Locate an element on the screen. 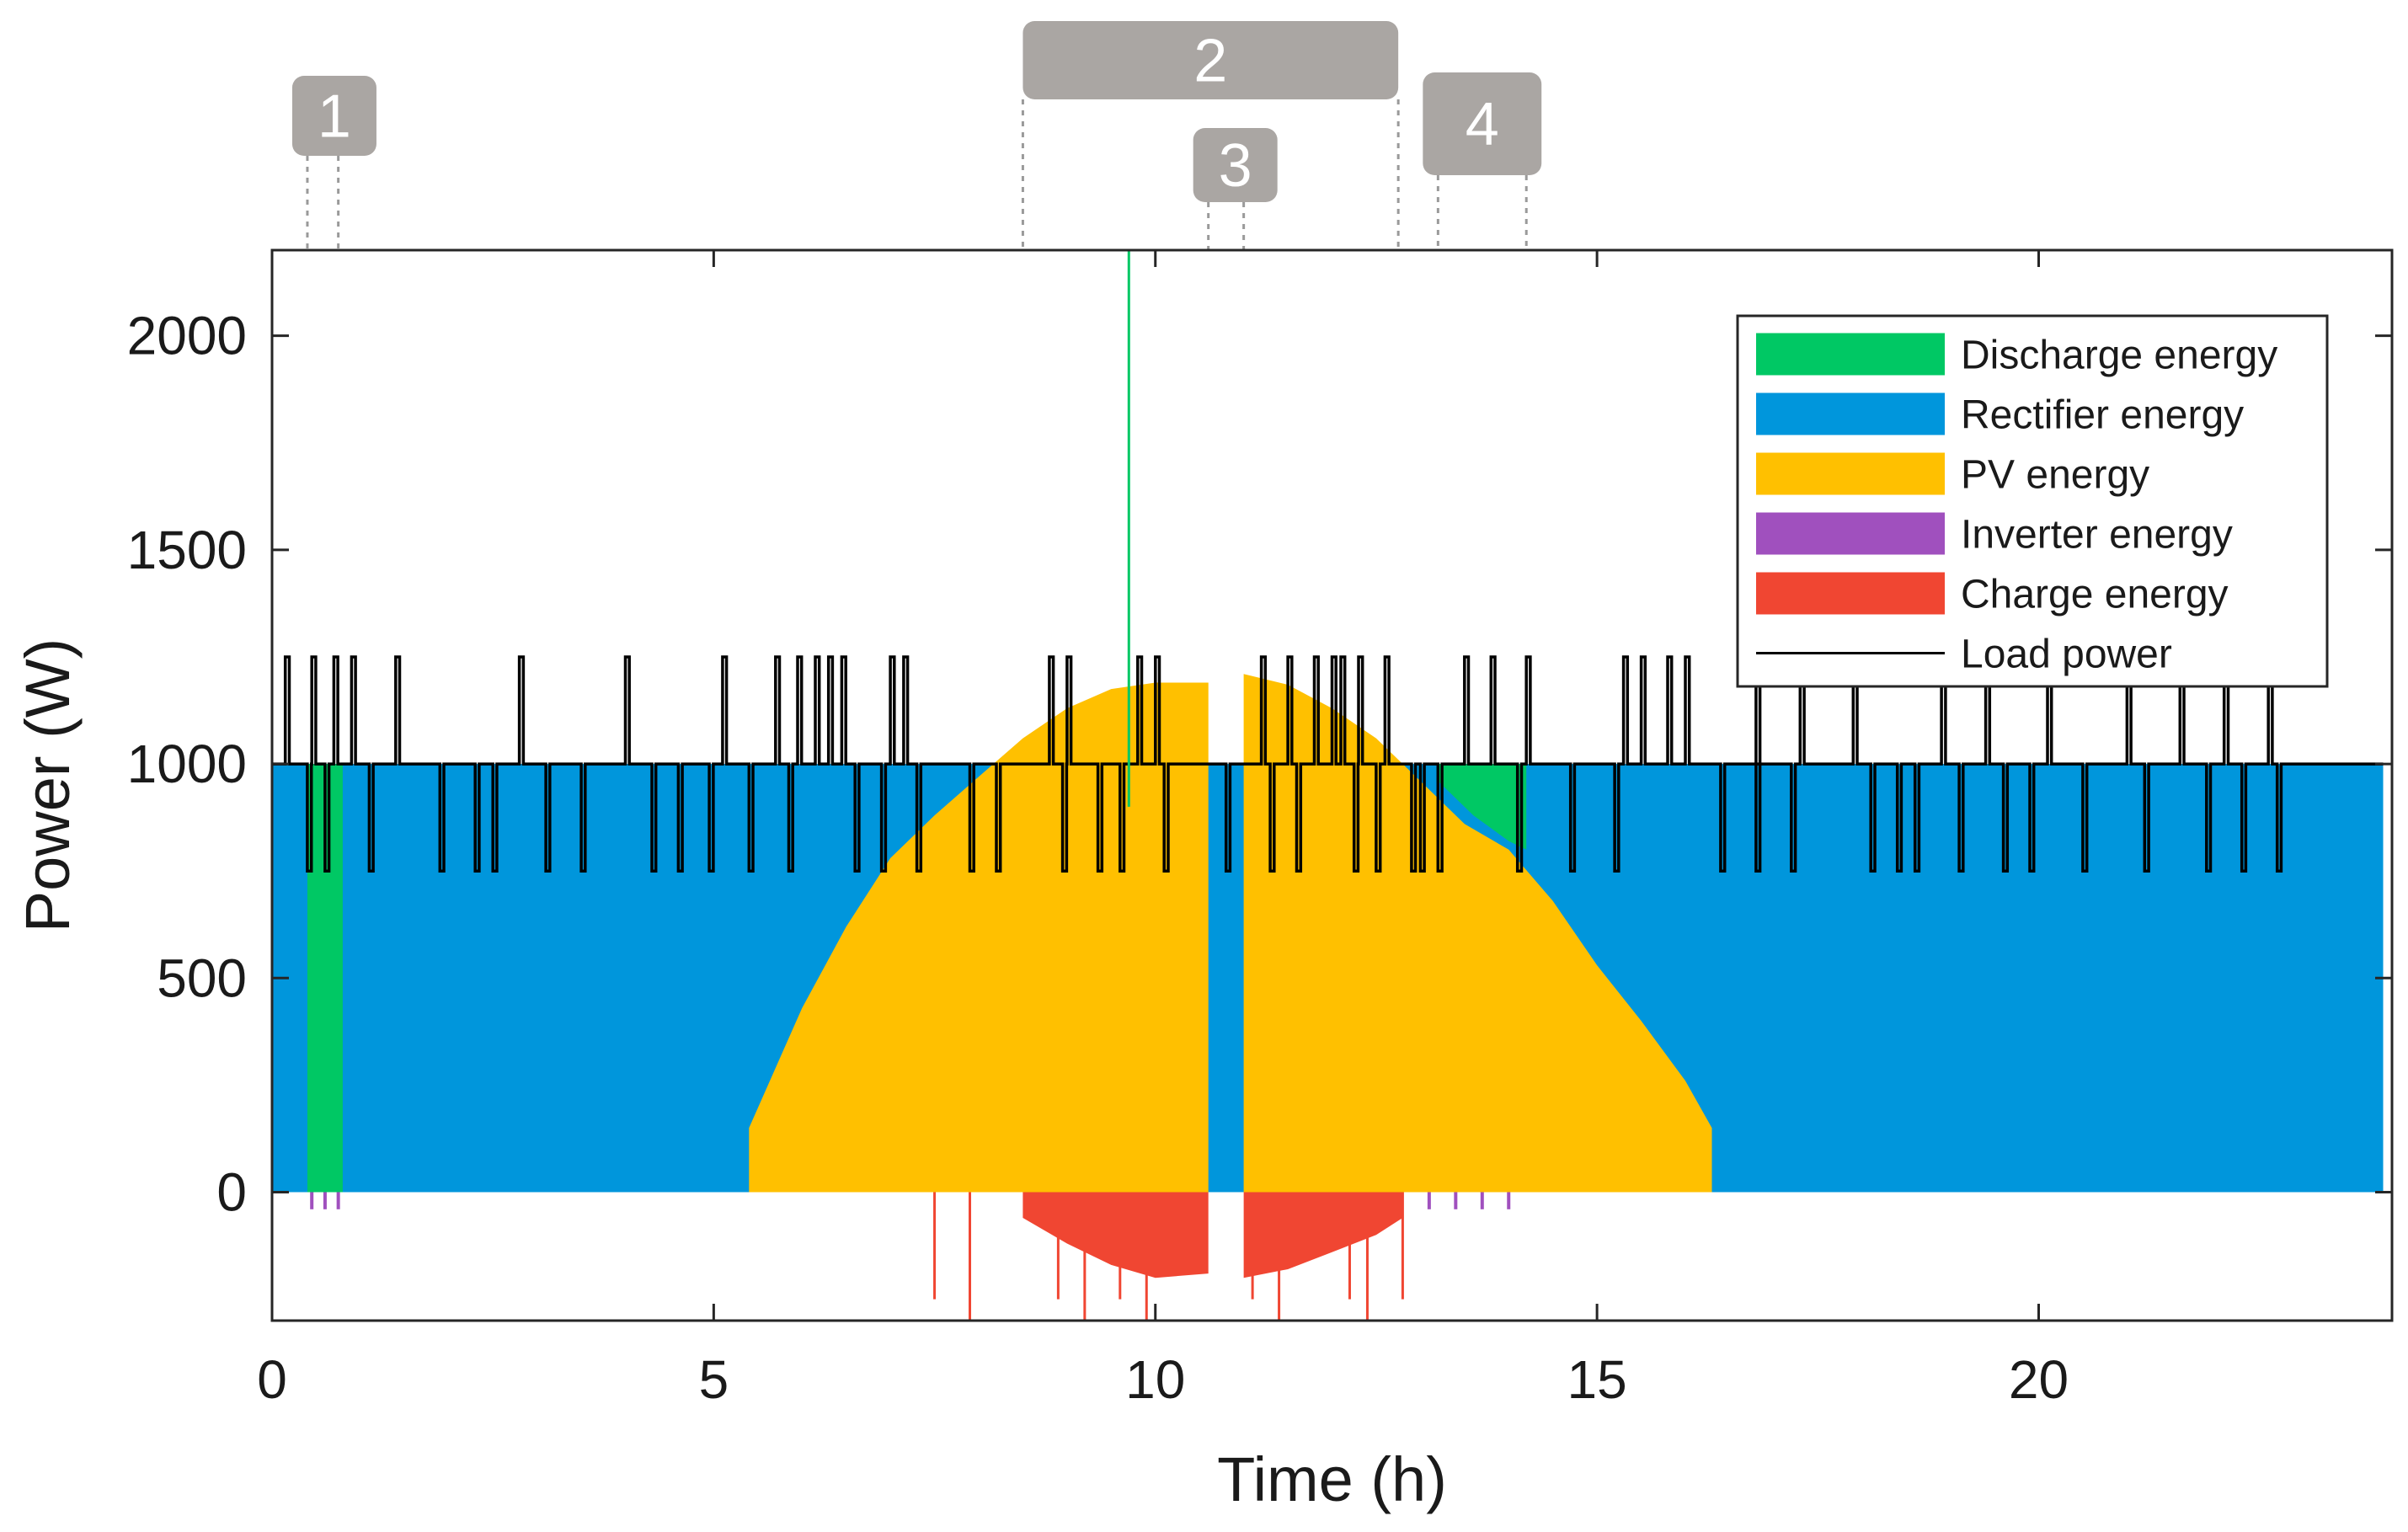 Image resolution: width=2408 pixels, height=1532 pixels. y-tick-label: 2000 is located at coordinates (187, 336).